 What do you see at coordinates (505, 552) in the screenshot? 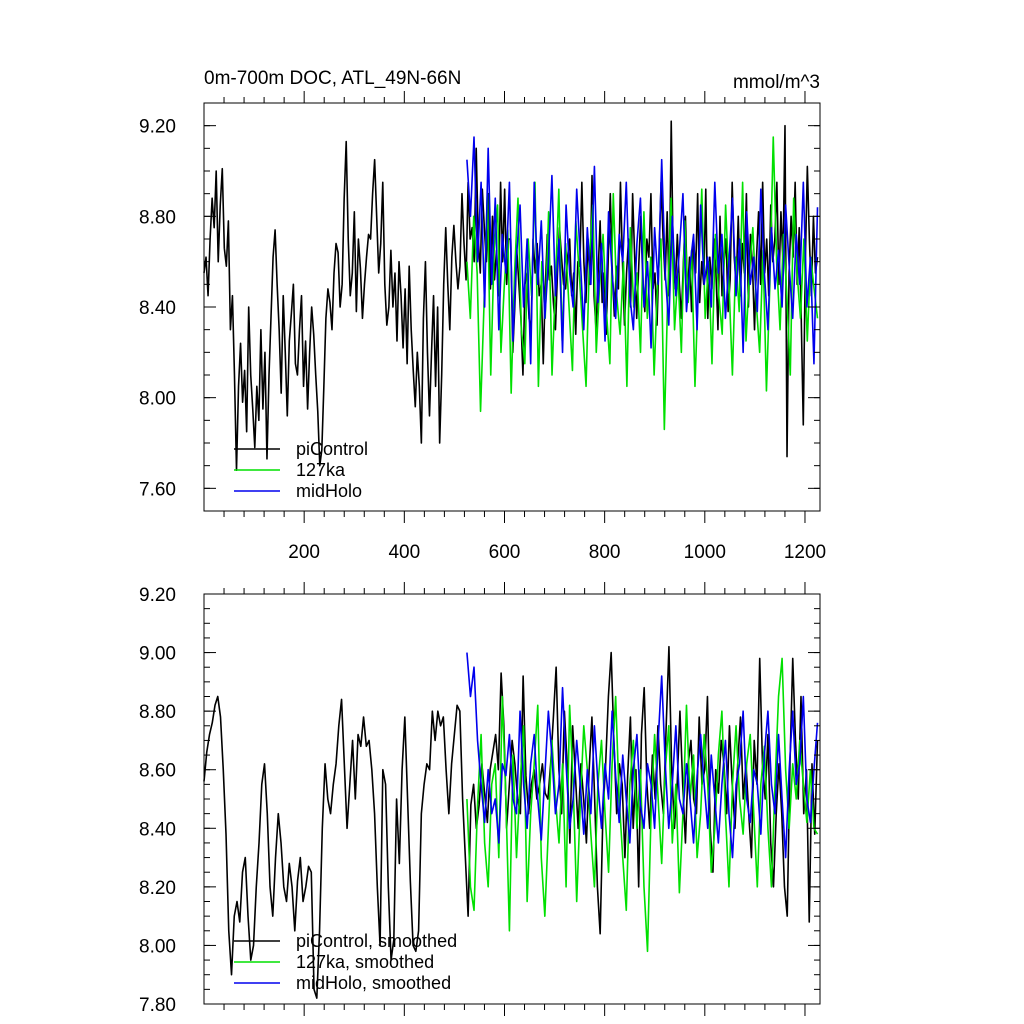
I see `x-tick-label: 600` at bounding box center [505, 552].